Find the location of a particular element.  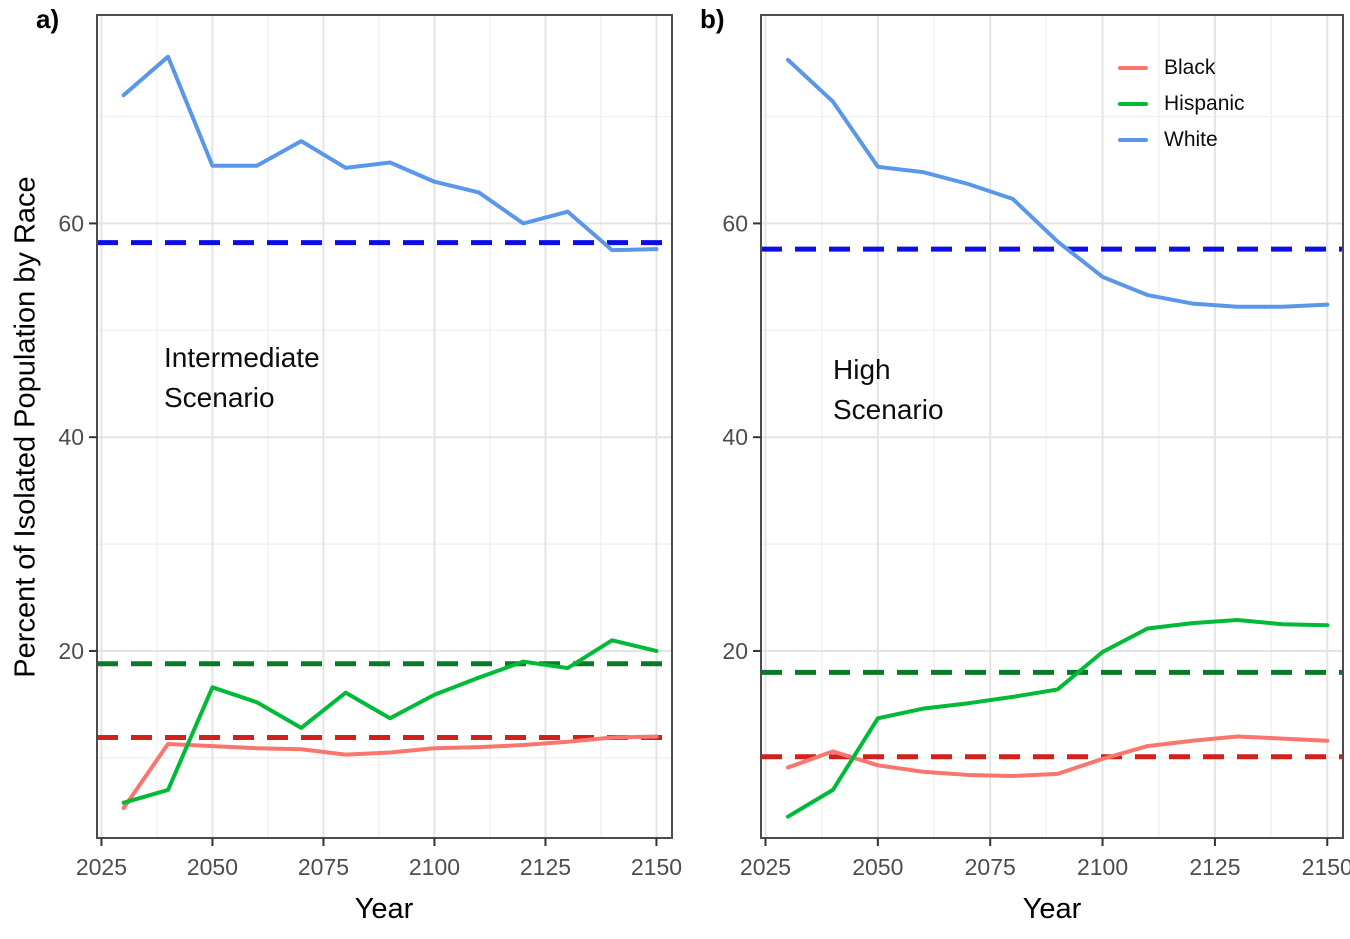

legend-label: Hispanic is located at coordinates (1204, 103).